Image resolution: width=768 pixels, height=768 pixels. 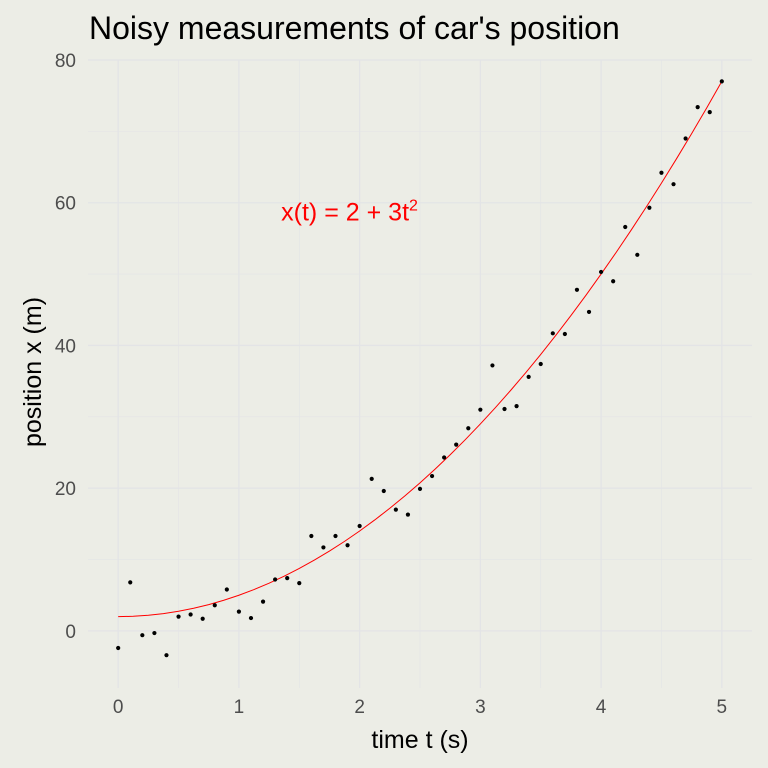 I want to click on annotation-rhs: 2 + 3t, so click(x=377, y=213).